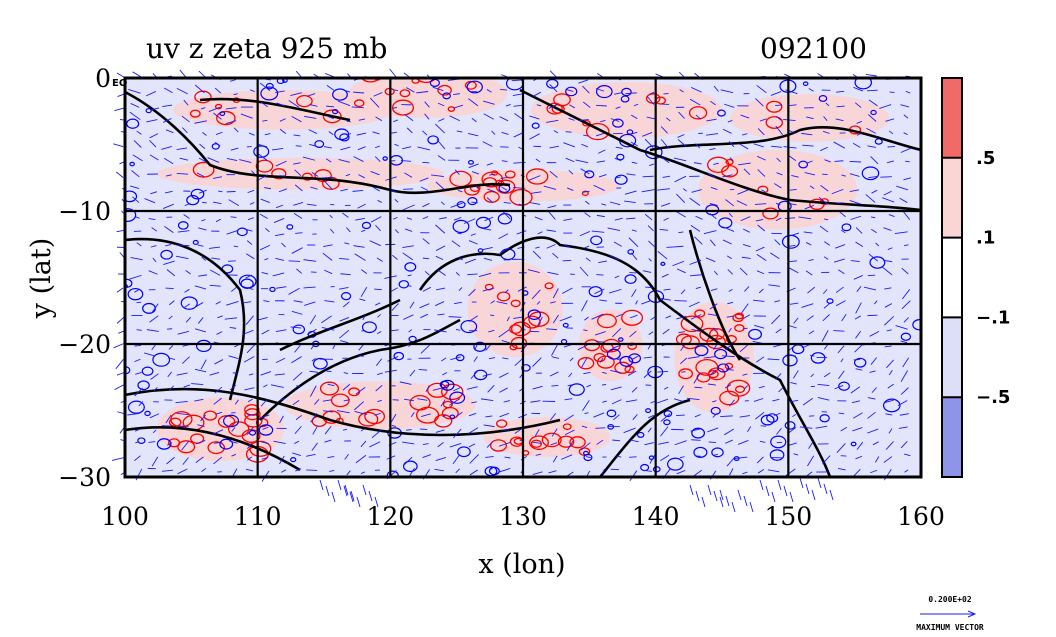 The width and height of the screenshot is (1056, 637). What do you see at coordinates (985, 158) in the screenshot?
I see `colorbar-label: .5` at bounding box center [985, 158].